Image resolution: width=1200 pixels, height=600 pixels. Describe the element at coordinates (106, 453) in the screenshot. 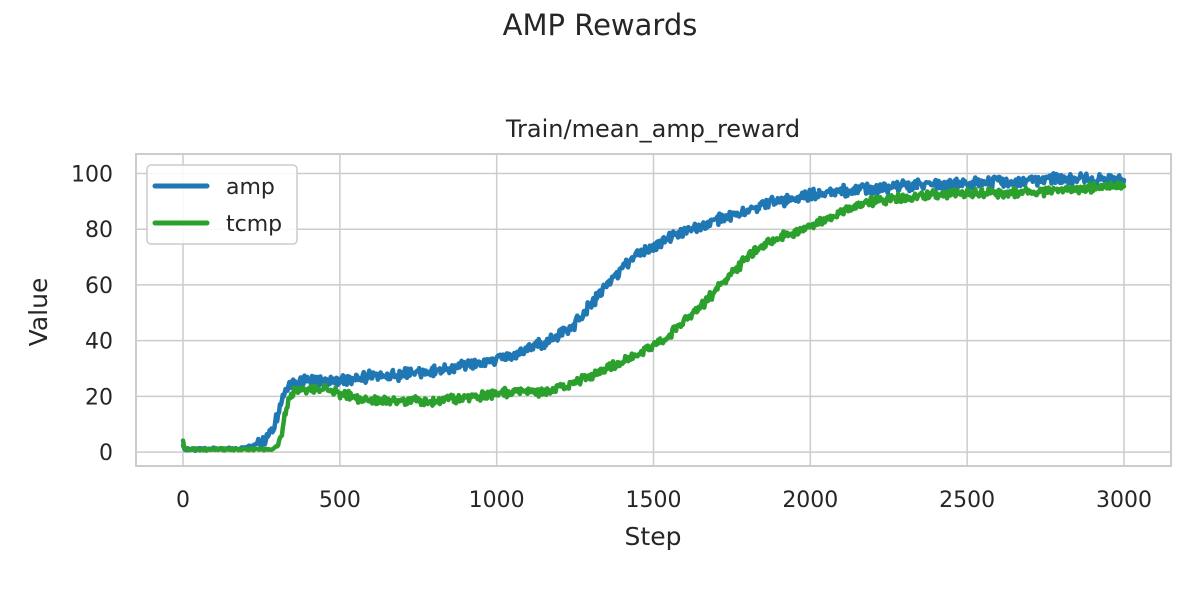

I see `y-tick-label: 0` at that location.